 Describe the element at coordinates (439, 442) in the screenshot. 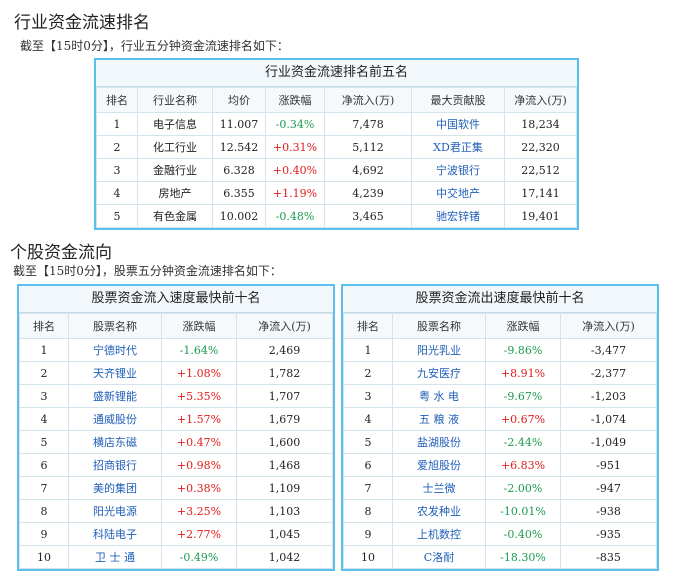

I see `stock-name-link: 盐湖股份` at that location.